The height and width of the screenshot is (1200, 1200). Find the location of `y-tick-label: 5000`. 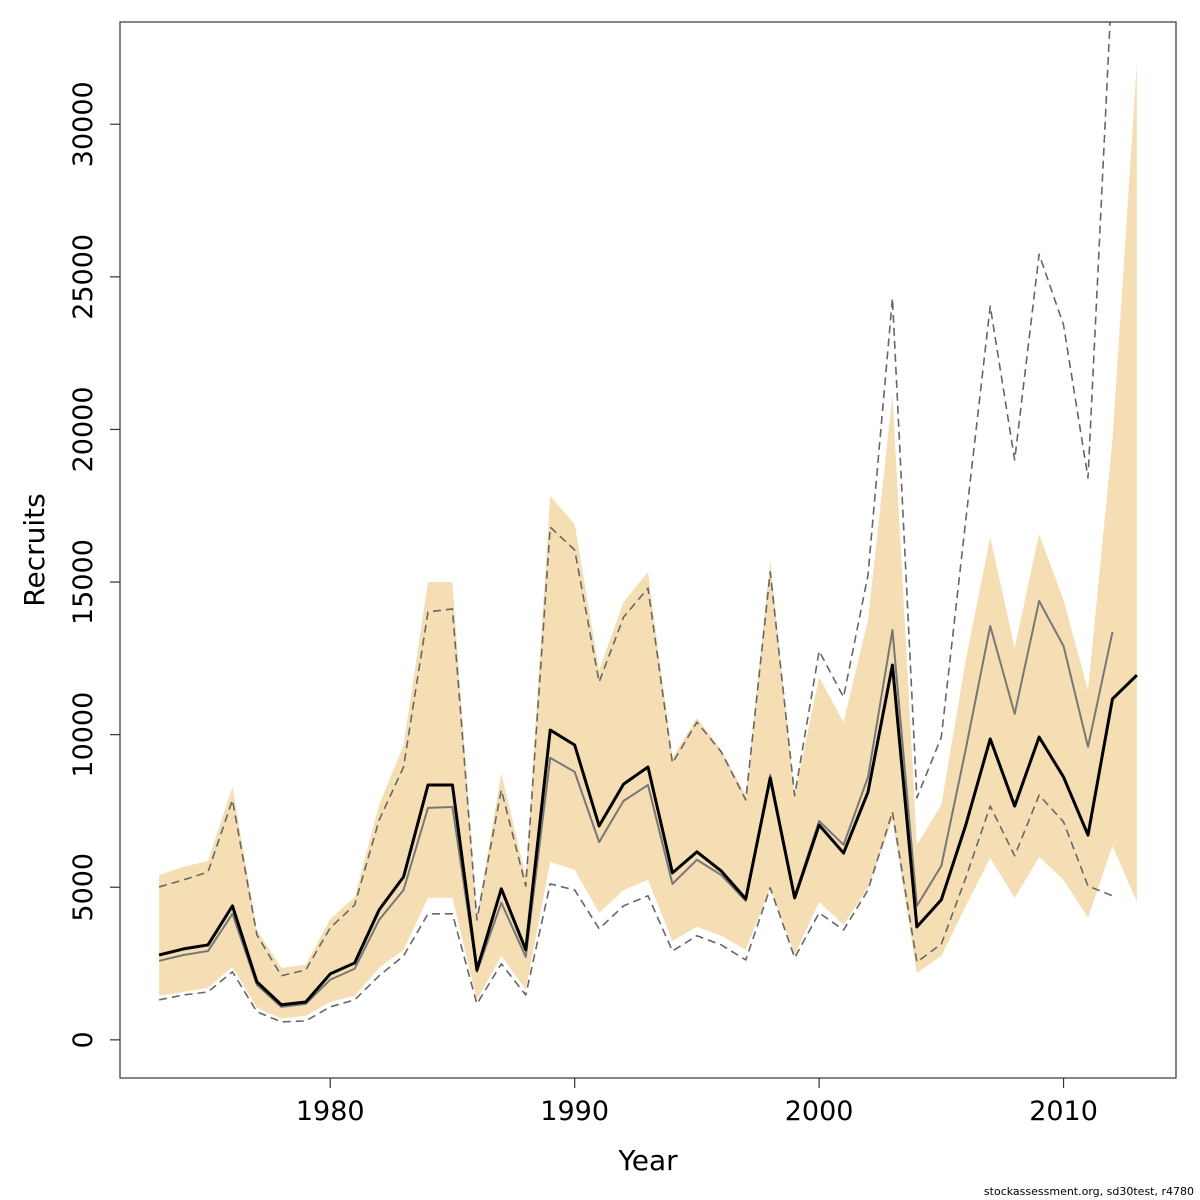

y-tick-label: 5000 is located at coordinates (83, 887).